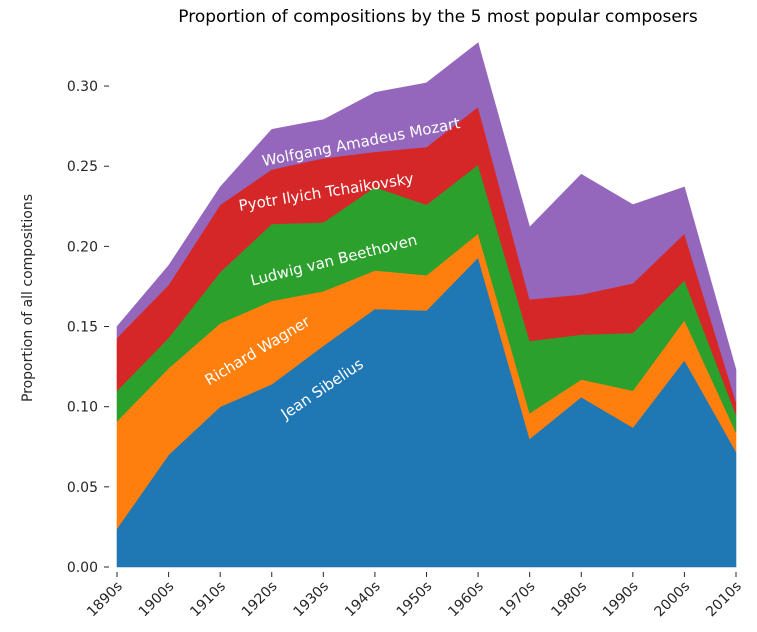 This screenshot has width=757, height=632. Describe the element at coordinates (82, 568) in the screenshot. I see `y-tick-label: 0.00` at that location.